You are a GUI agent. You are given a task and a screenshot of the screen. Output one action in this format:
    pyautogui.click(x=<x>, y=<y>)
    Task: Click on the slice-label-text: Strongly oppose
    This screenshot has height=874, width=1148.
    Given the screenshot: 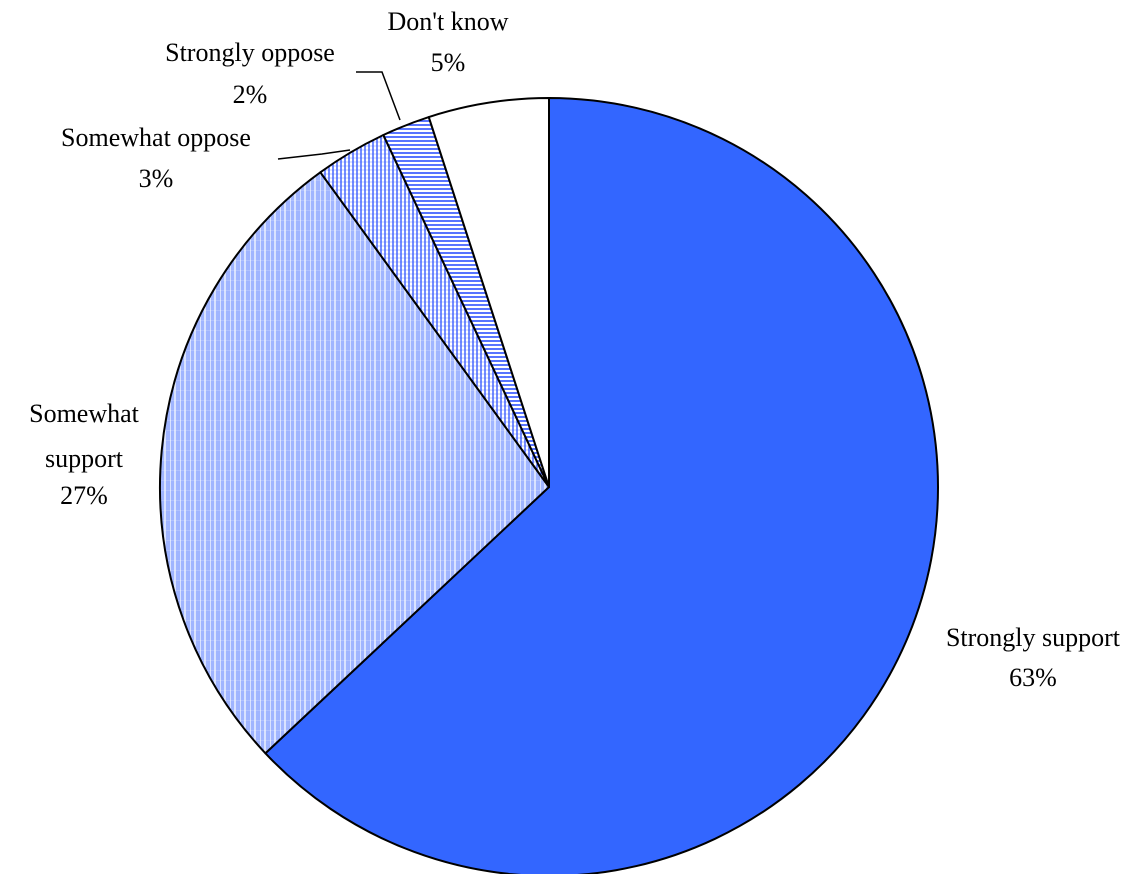 What is the action you would take?
    pyautogui.click(x=250, y=52)
    